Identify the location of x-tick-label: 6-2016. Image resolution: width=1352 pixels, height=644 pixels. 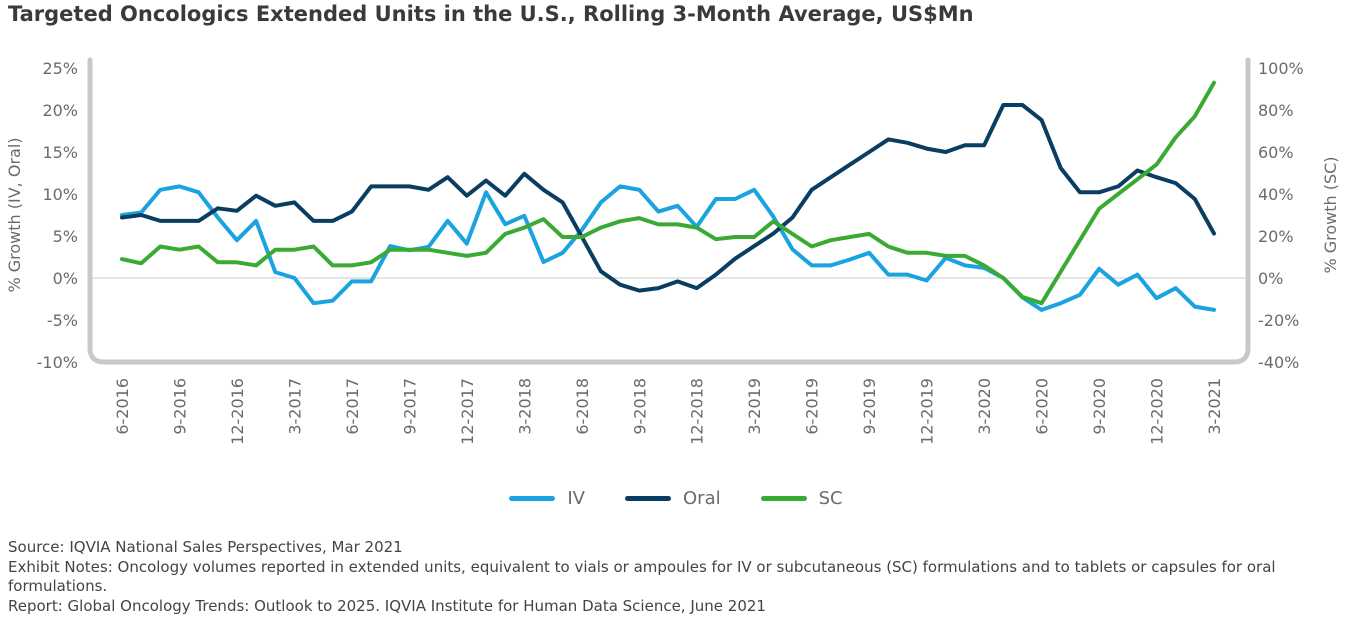
(122, 406).